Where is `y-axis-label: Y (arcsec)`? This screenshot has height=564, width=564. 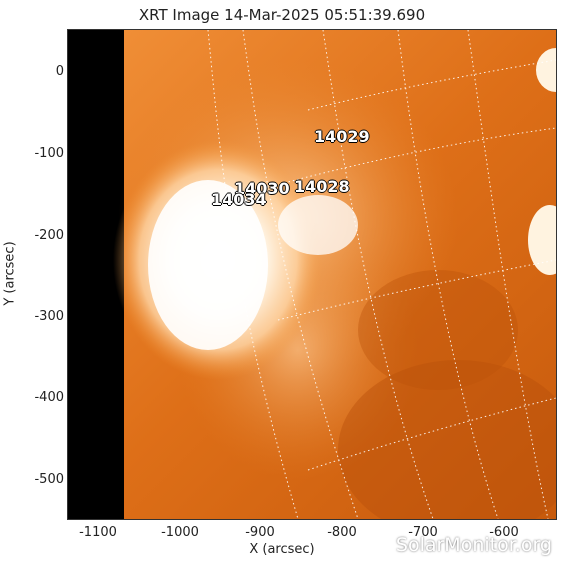
y-axis-label: Y (arcsec) is located at coordinates (10, 273).